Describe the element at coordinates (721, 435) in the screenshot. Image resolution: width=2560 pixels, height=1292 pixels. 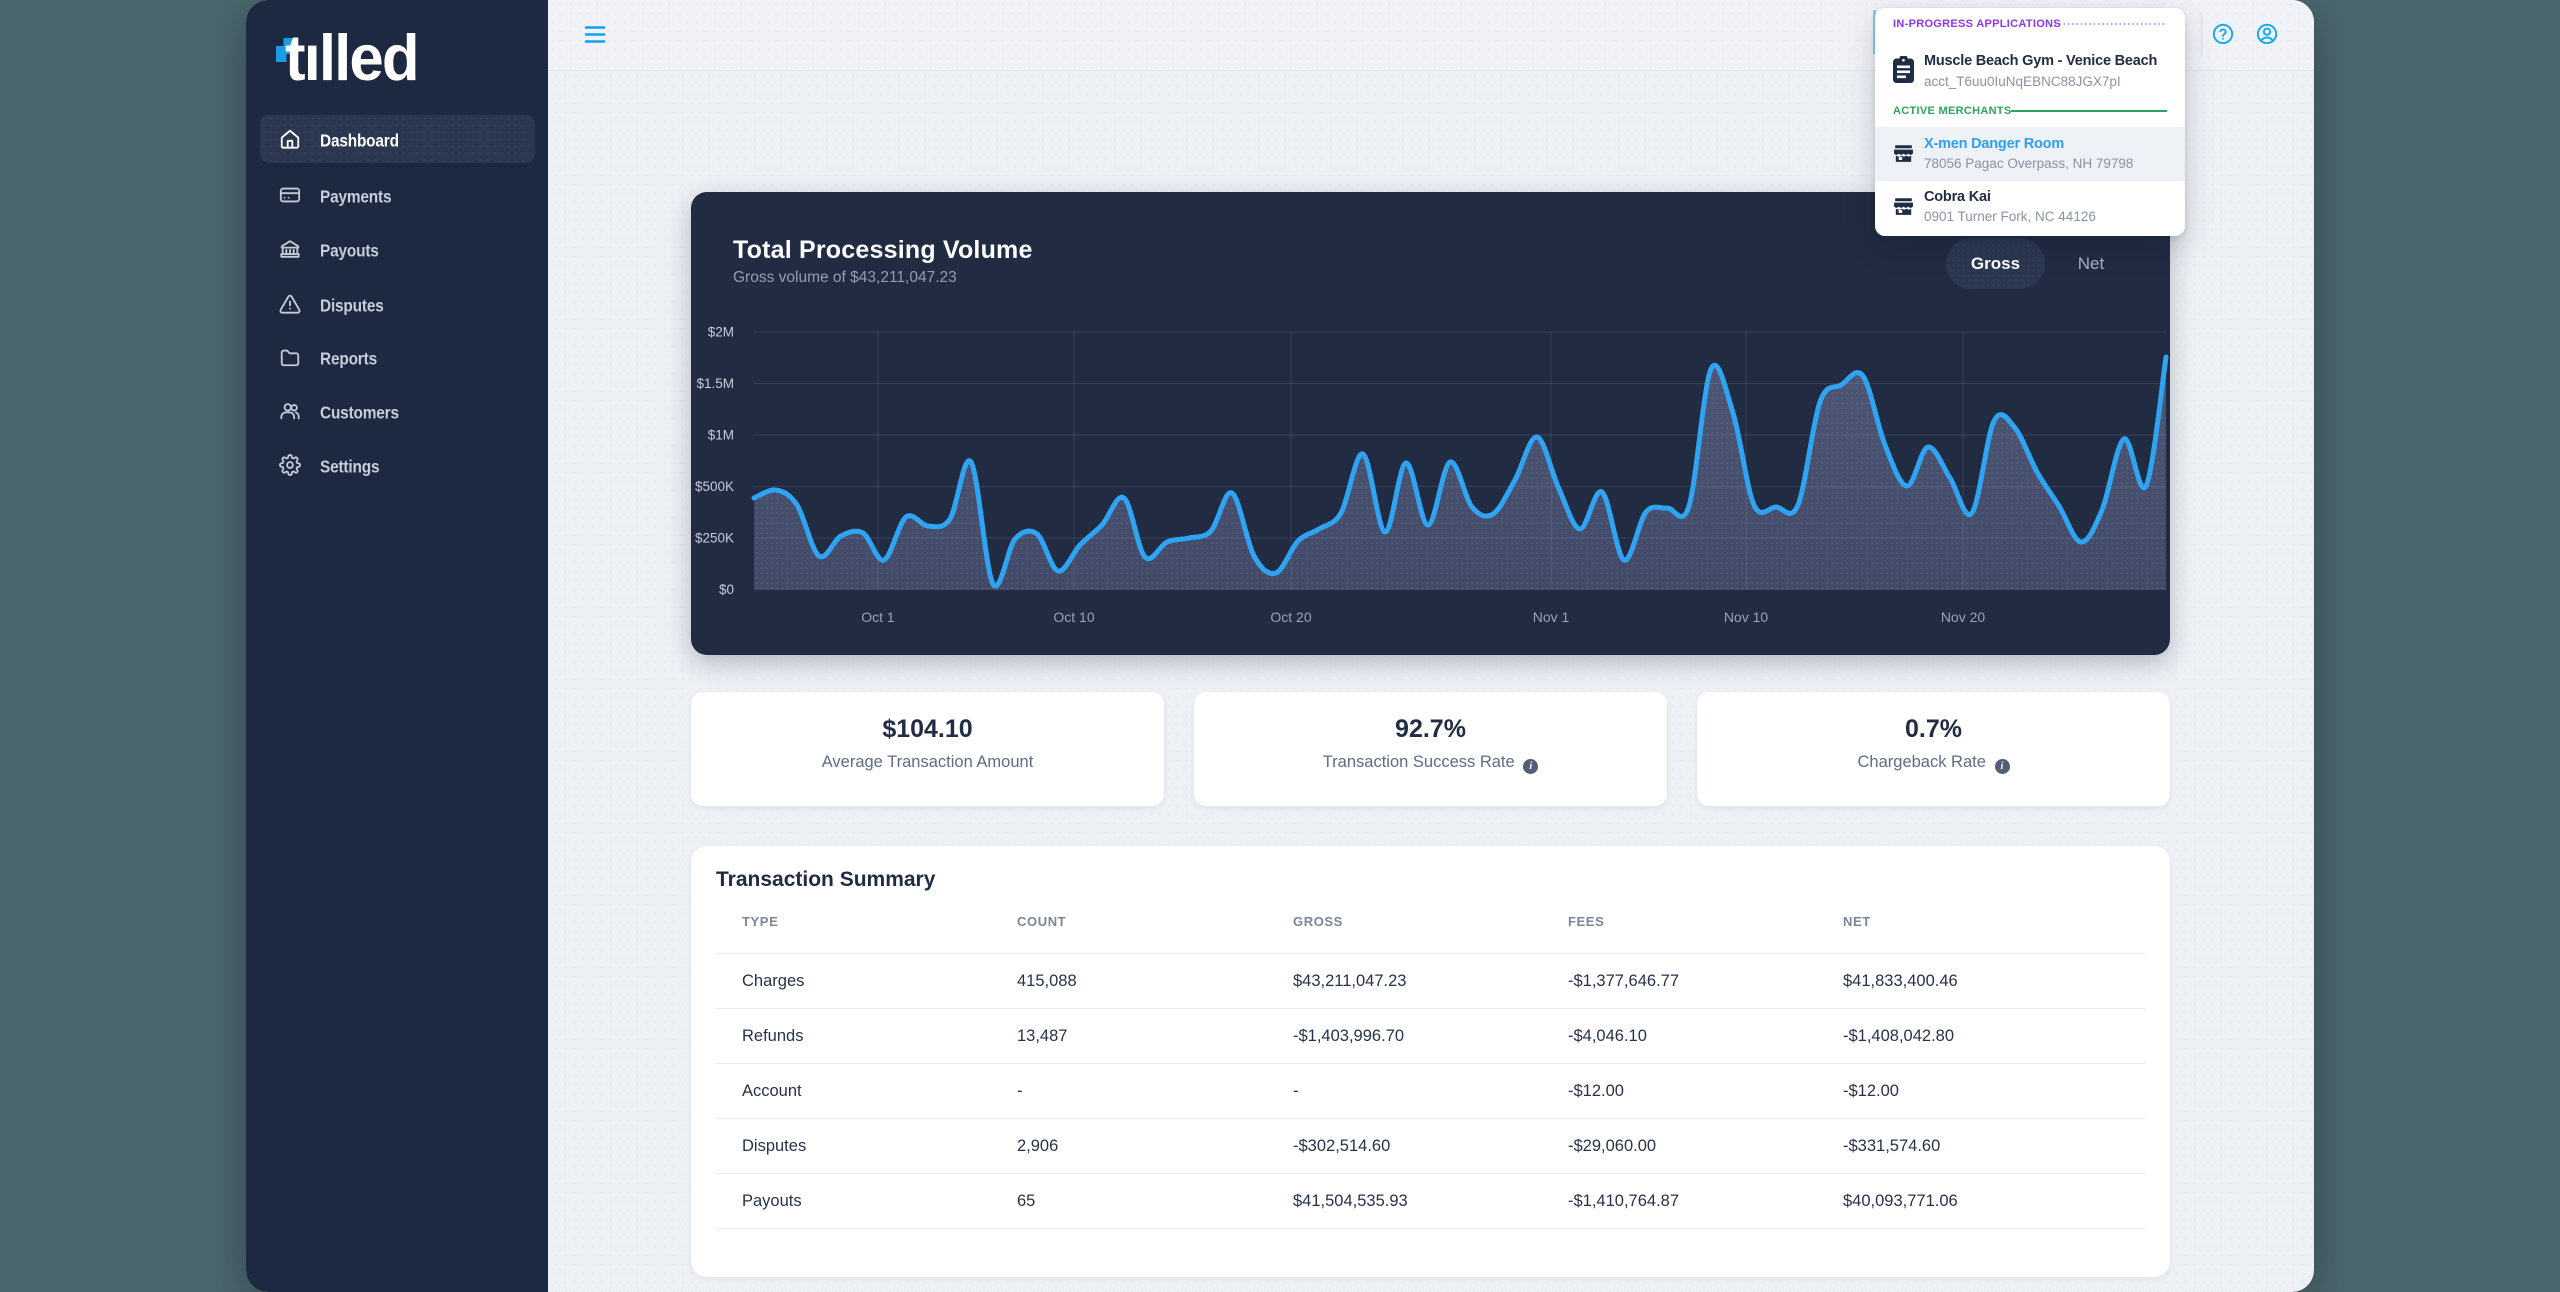
I see `svg-text: $1M` at that location.